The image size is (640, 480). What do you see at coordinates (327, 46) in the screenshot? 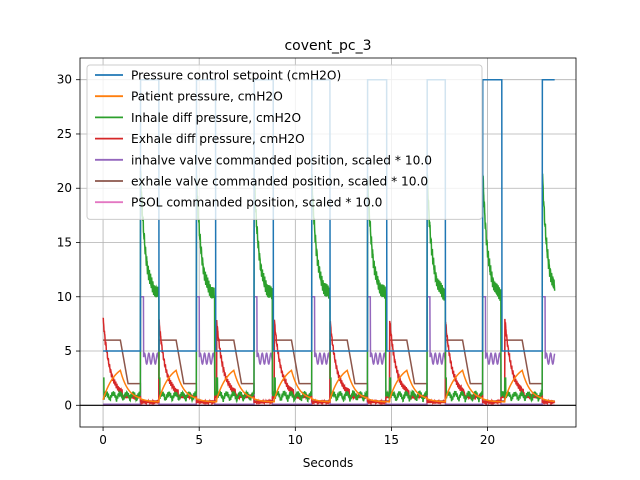
I see `chart-title: covent_pc_3` at bounding box center [327, 46].